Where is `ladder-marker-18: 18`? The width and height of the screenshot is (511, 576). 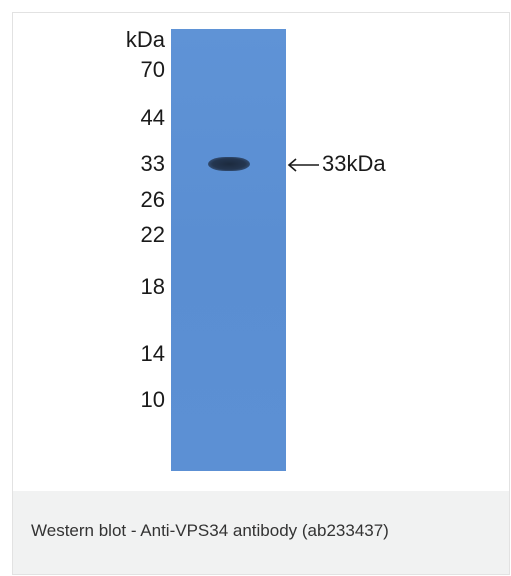 ladder-marker-18: 18 is located at coordinates (152, 286).